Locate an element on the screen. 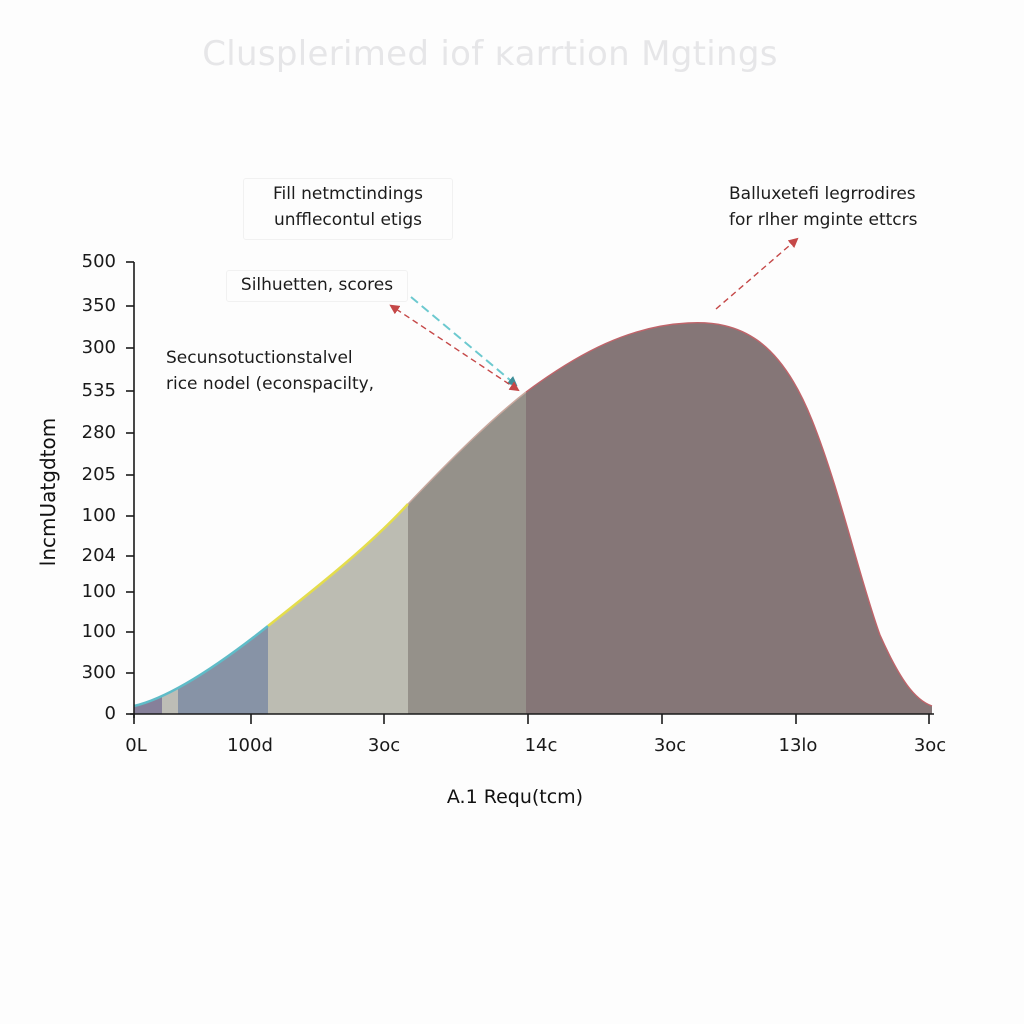  curve-edge-tan is located at coordinates (467, 448).